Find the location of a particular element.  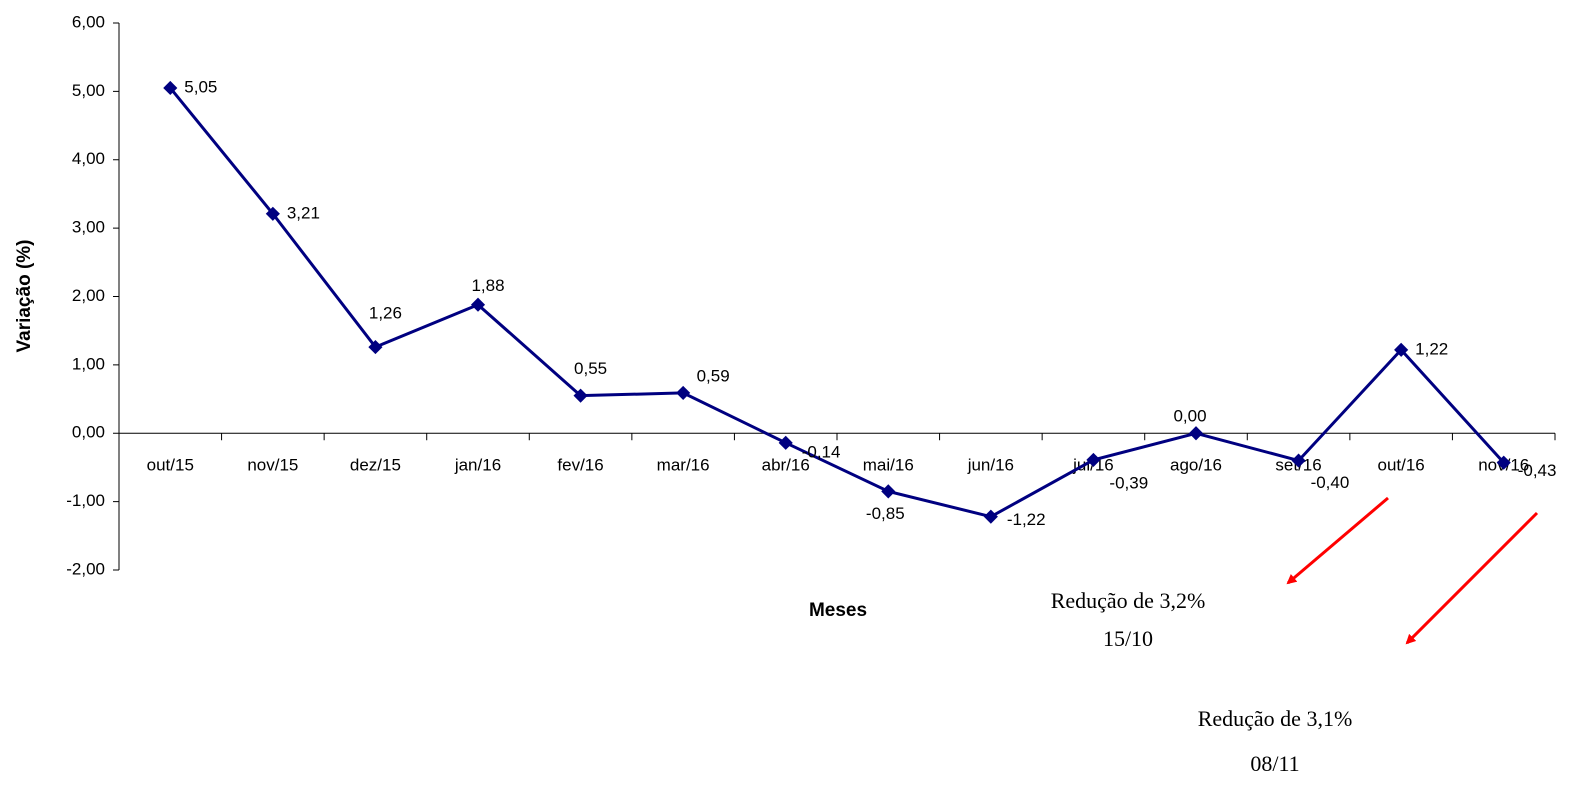

x-tick-label: out/15 is located at coordinates (170, 465).